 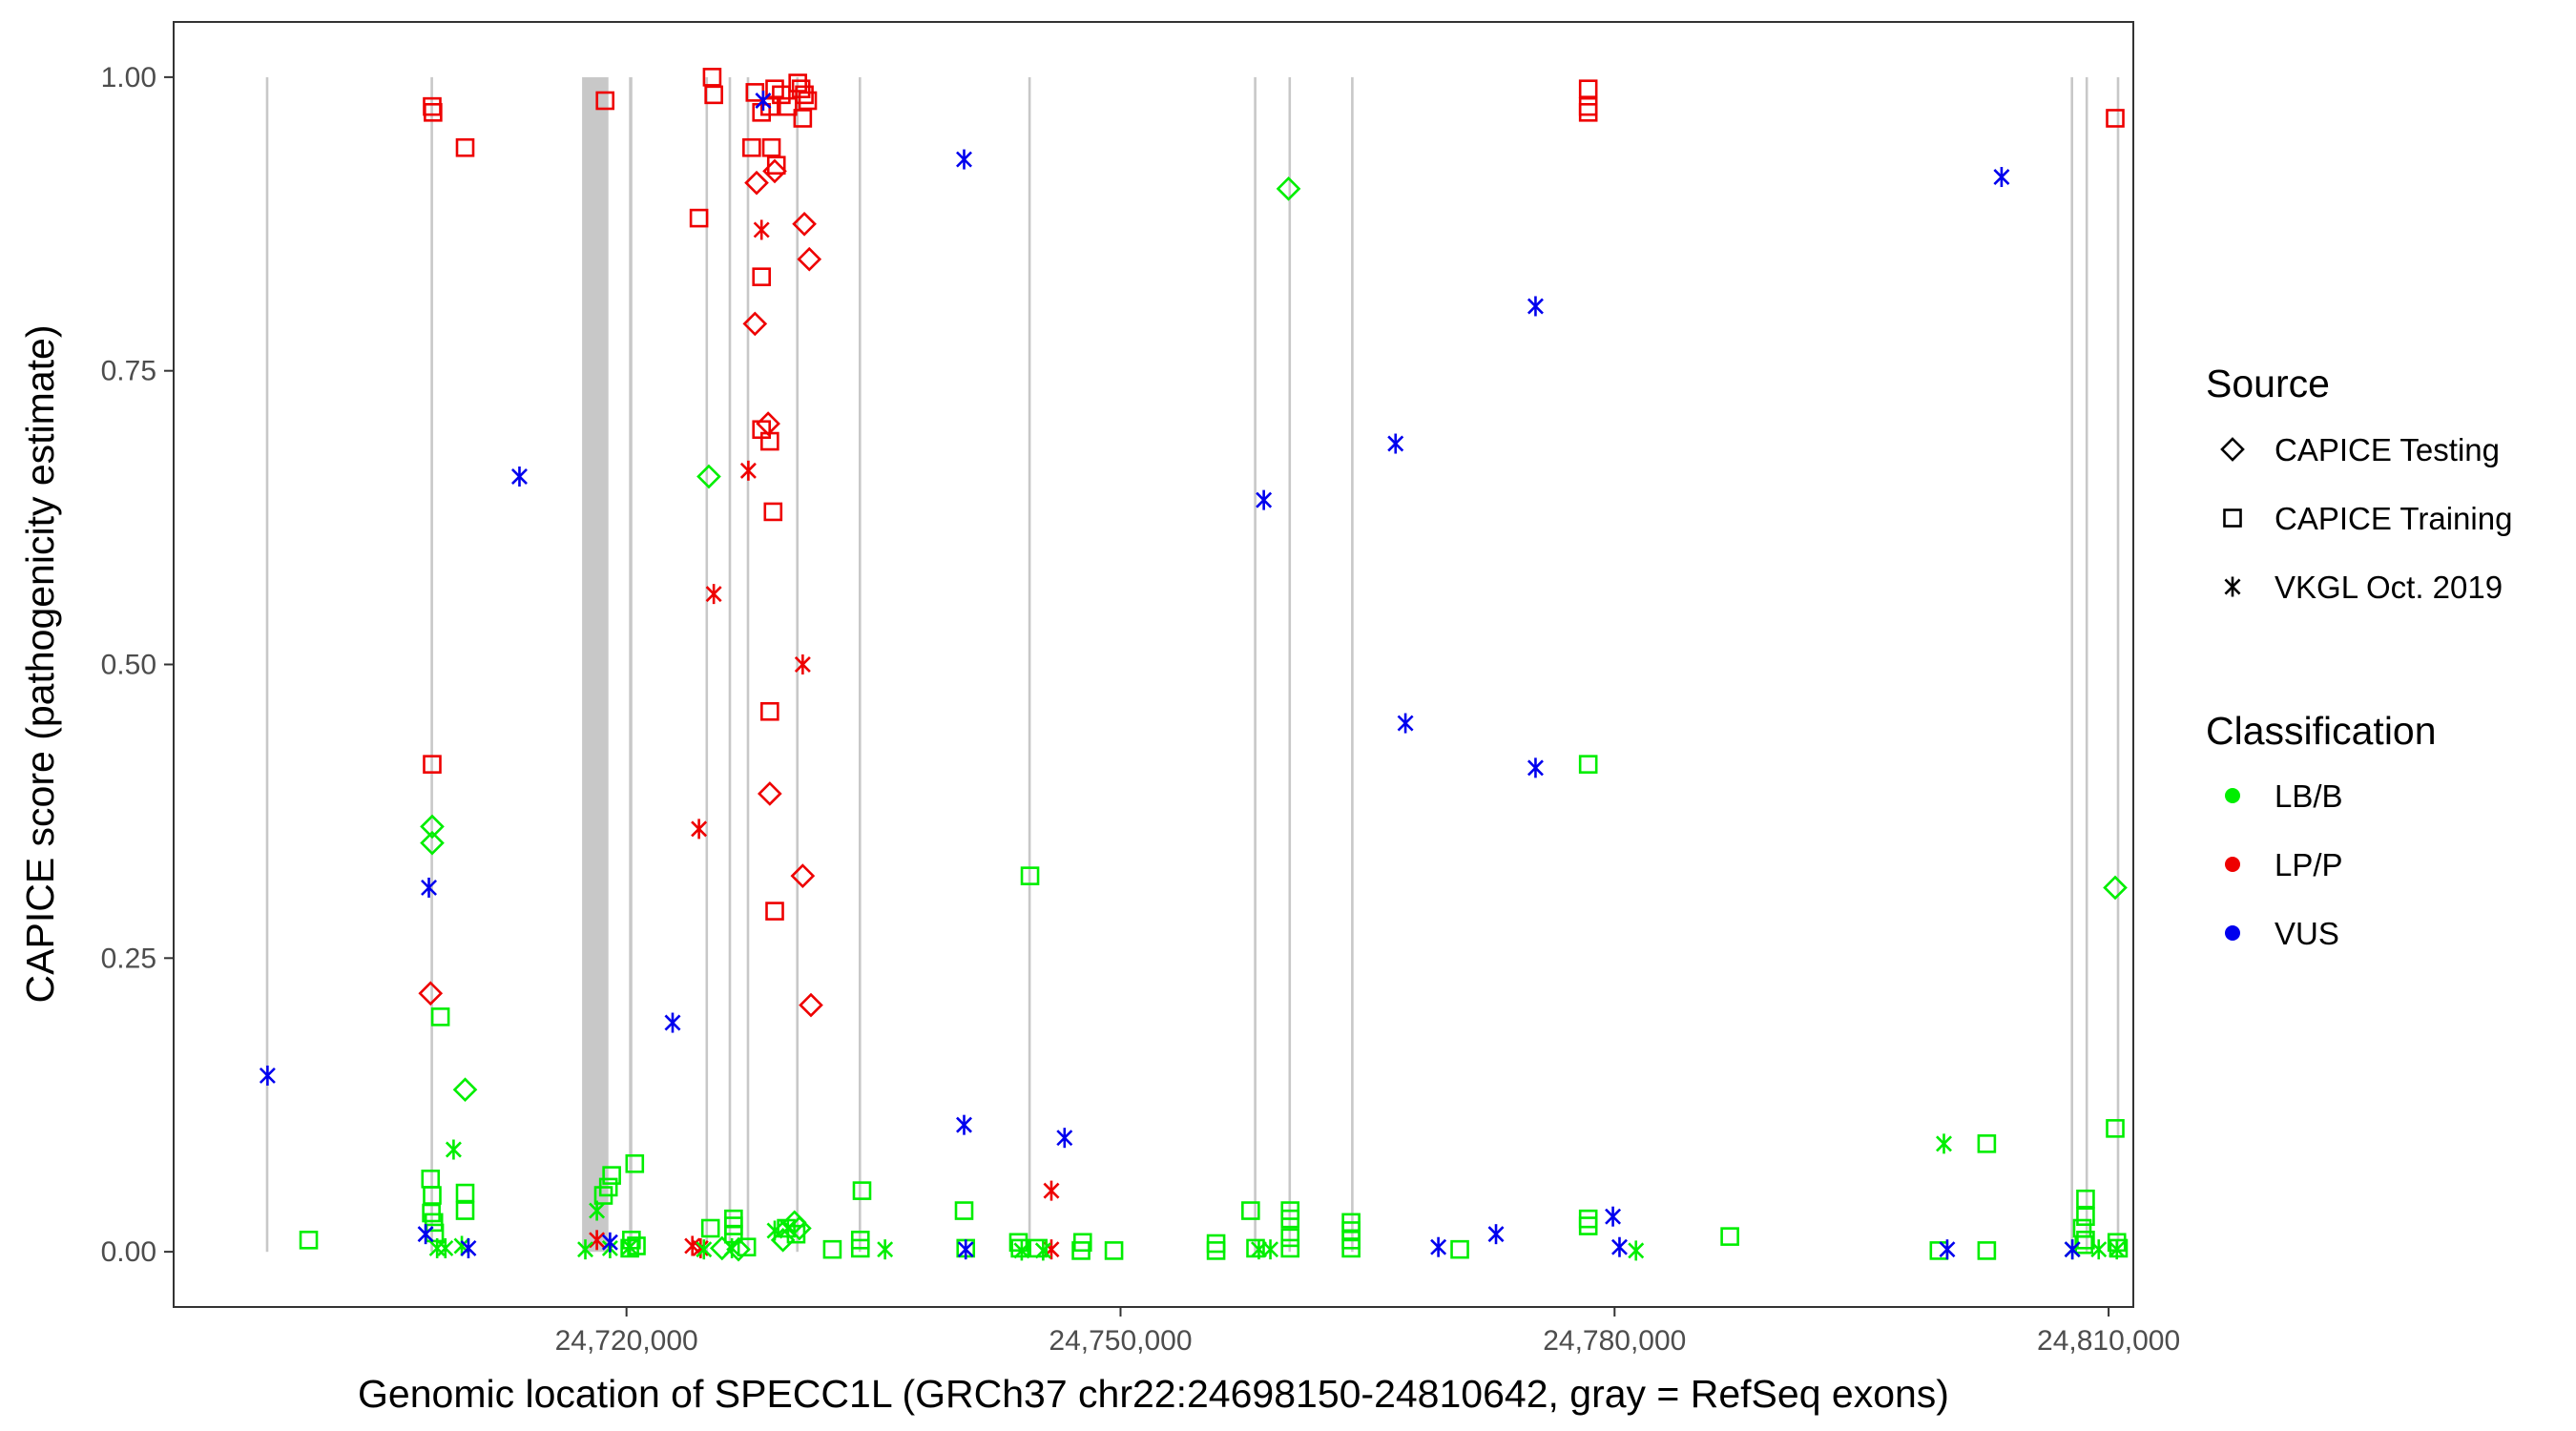 What do you see at coordinates (2393, 518) in the screenshot?
I see `legend-source-label-1: CAPICE Training` at bounding box center [2393, 518].